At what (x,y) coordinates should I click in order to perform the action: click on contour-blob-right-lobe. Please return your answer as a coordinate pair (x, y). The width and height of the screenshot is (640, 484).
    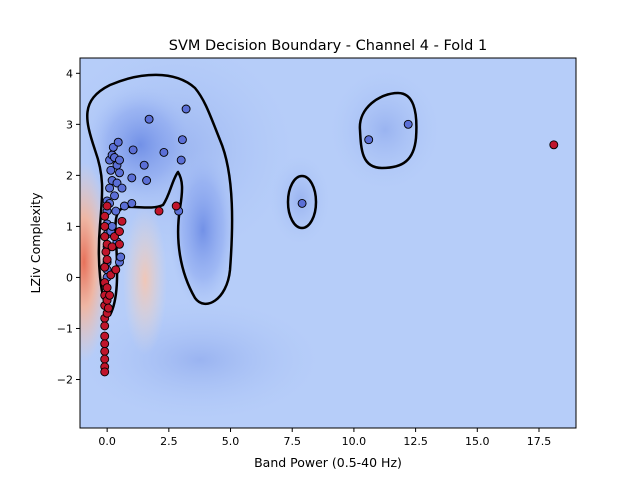
    Looking at the image, I should click on (203, 230).